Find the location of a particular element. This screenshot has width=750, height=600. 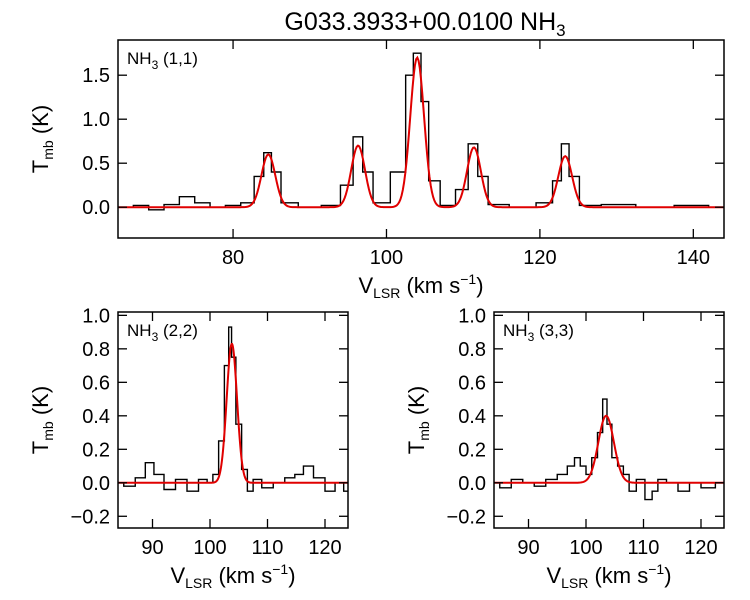

transition-label: NH3 (1,1) is located at coordinates (162, 60).